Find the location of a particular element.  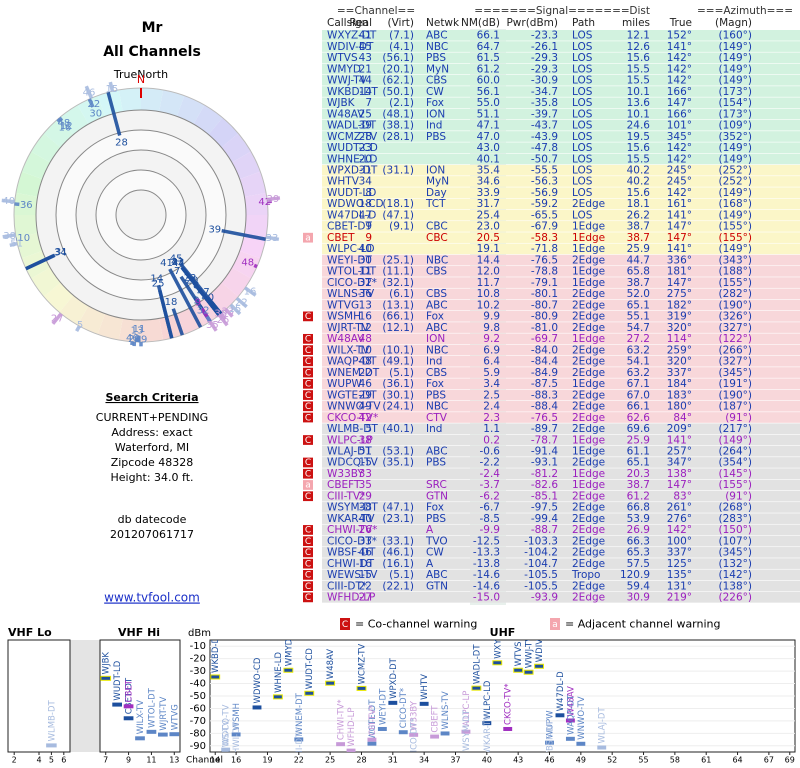

table-cell: (282°) is located at coordinates (735, 294).